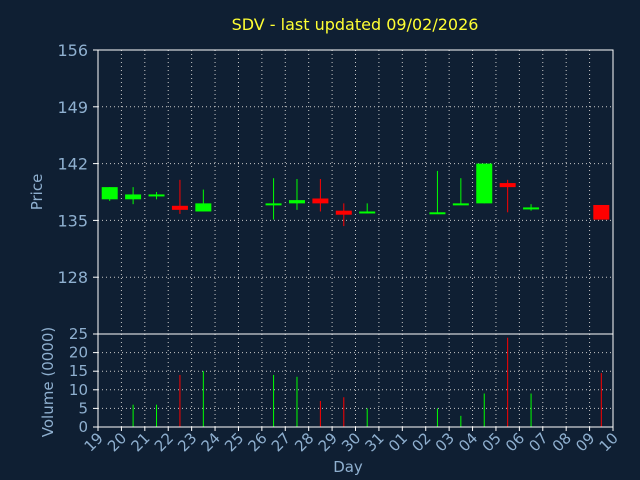  Describe the element at coordinates (585, 442) in the screenshot. I see `day-tick-label: 09` at that location.